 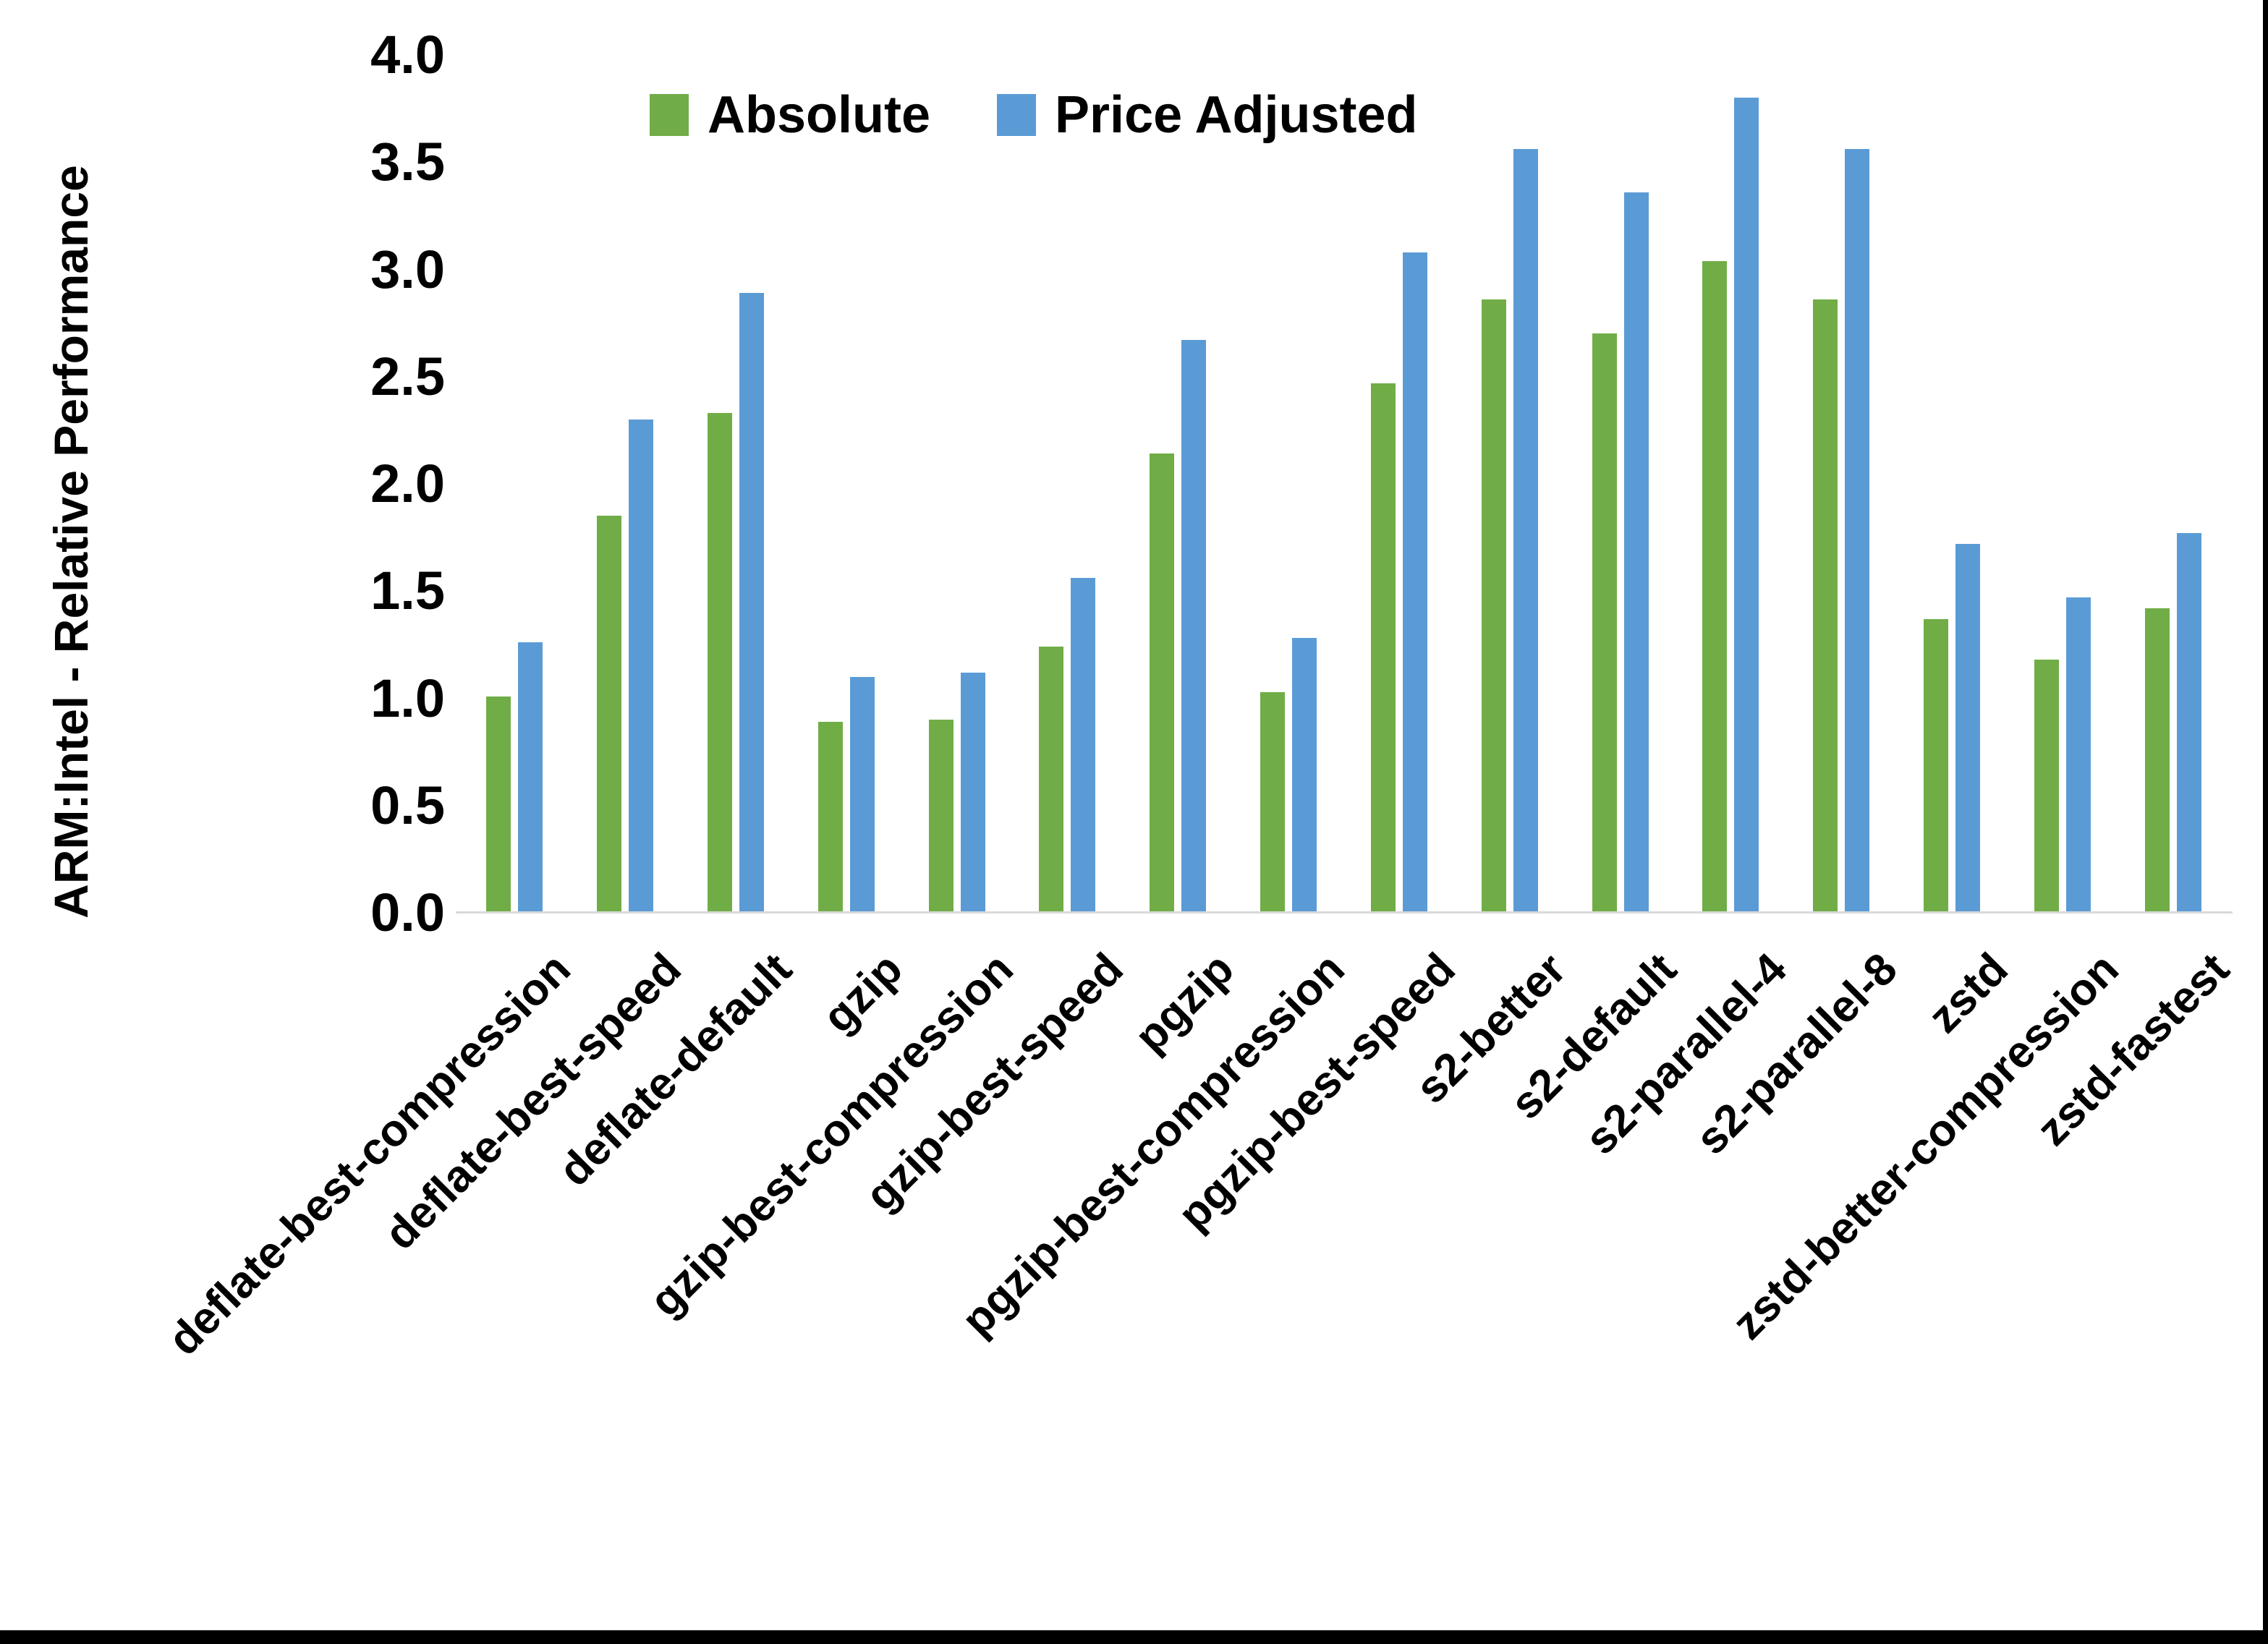 I want to click on bar-zstd-better-compression-absolute, so click(x=2047, y=786).